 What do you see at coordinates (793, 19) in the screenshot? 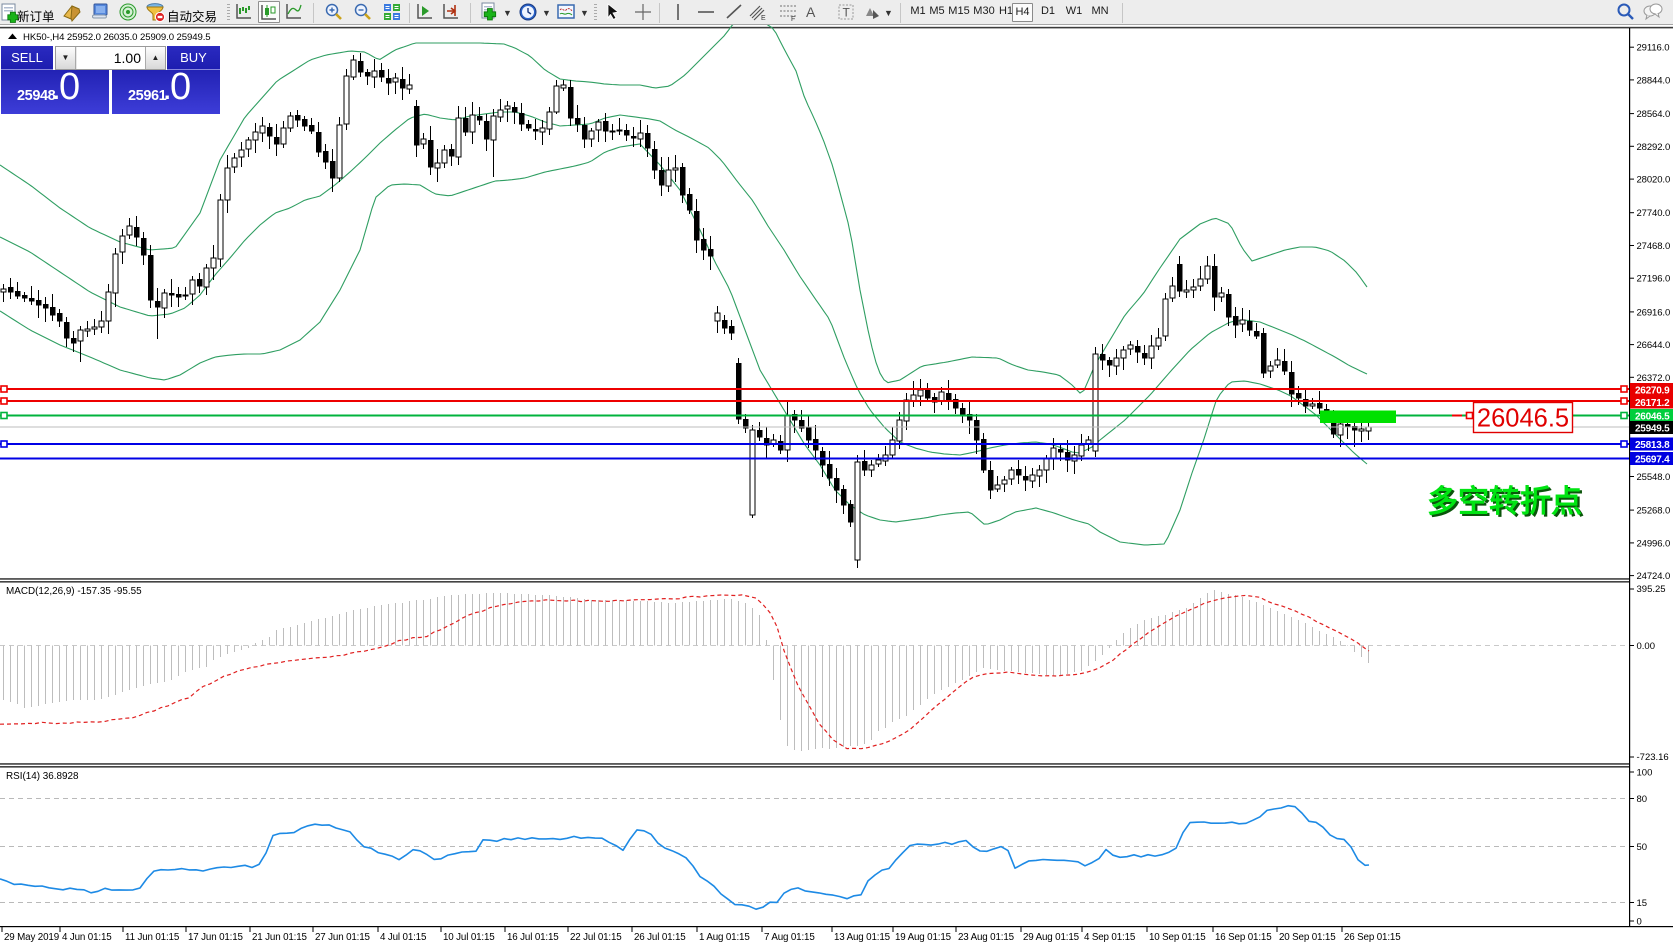
I see `svg-text: F` at bounding box center [793, 19].